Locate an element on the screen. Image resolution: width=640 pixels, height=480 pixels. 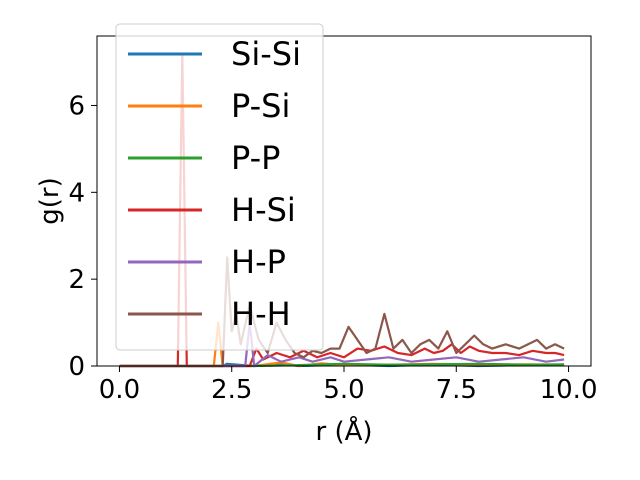
x-tick-label: 0.0 is located at coordinates (119, 390).